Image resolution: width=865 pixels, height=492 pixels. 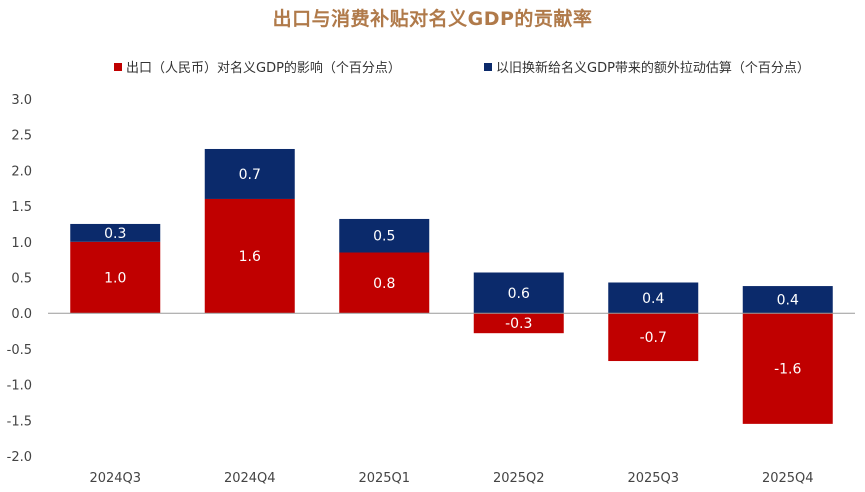 I want to click on y-tick-label: 0.0, so click(x=21, y=314).